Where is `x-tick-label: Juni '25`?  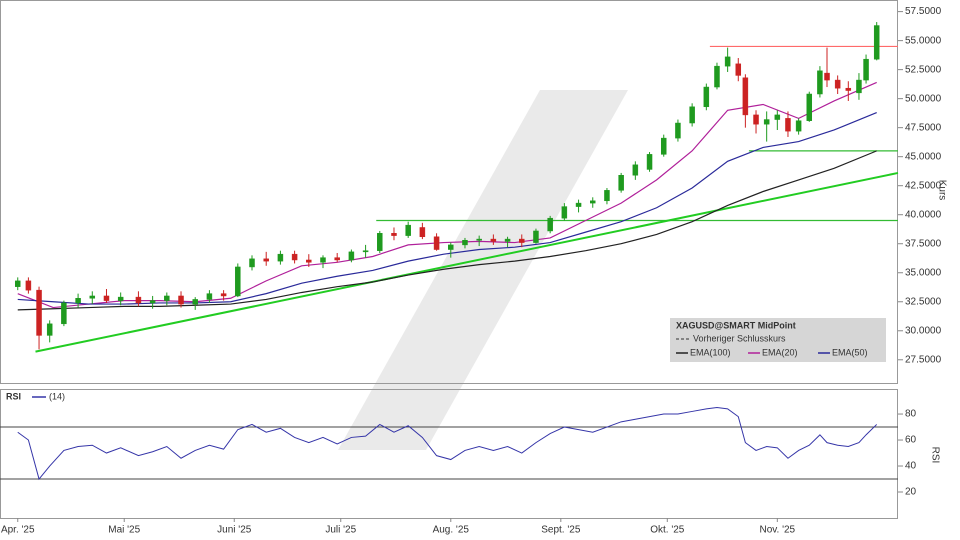
x-tick-label: Juni '25 is located at coordinates (234, 530).